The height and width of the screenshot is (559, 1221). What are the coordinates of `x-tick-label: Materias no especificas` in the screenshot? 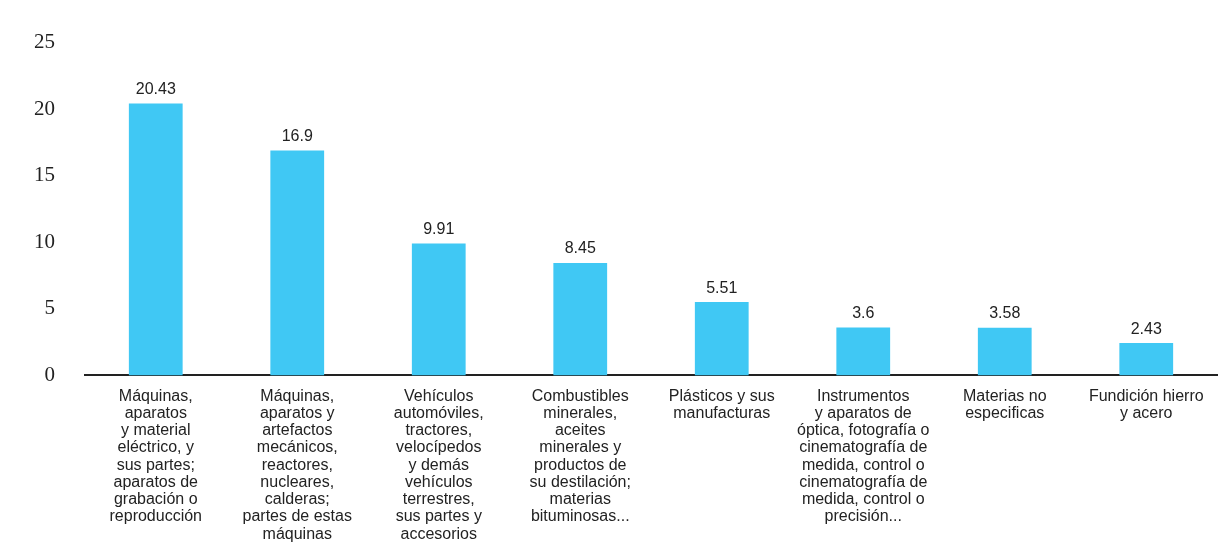 It's located at (1004, 403).